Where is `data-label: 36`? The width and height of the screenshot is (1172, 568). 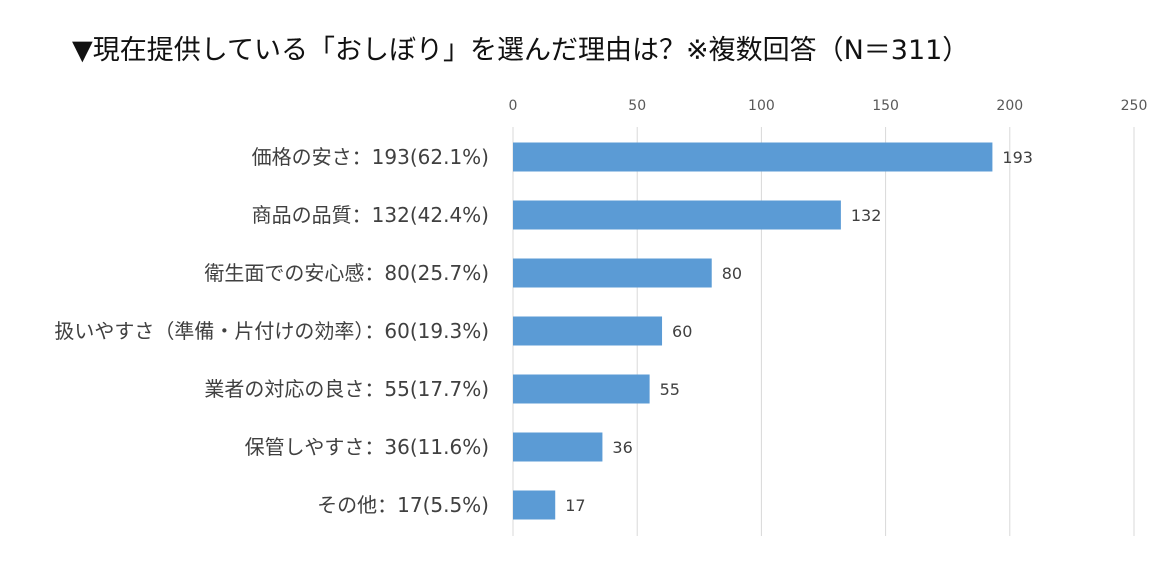
data-label: 36 is located at coordinates (622, 447).